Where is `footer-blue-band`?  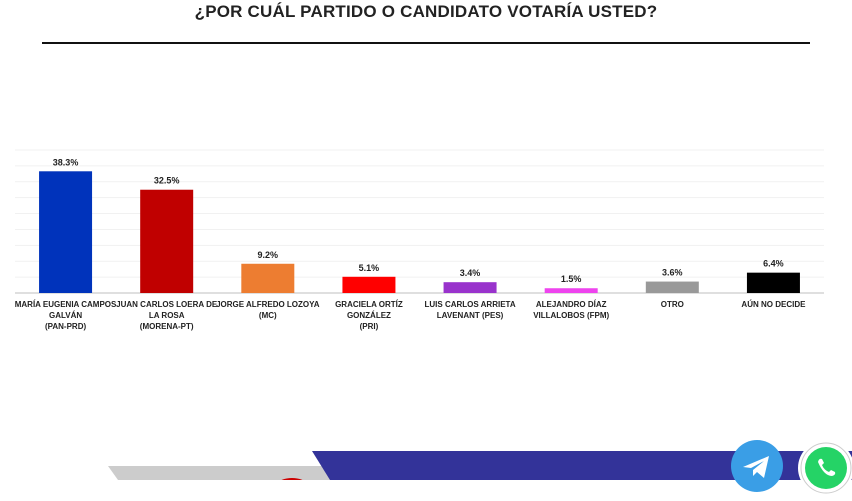 footer-blue-band is located at coordinates (582, 465).